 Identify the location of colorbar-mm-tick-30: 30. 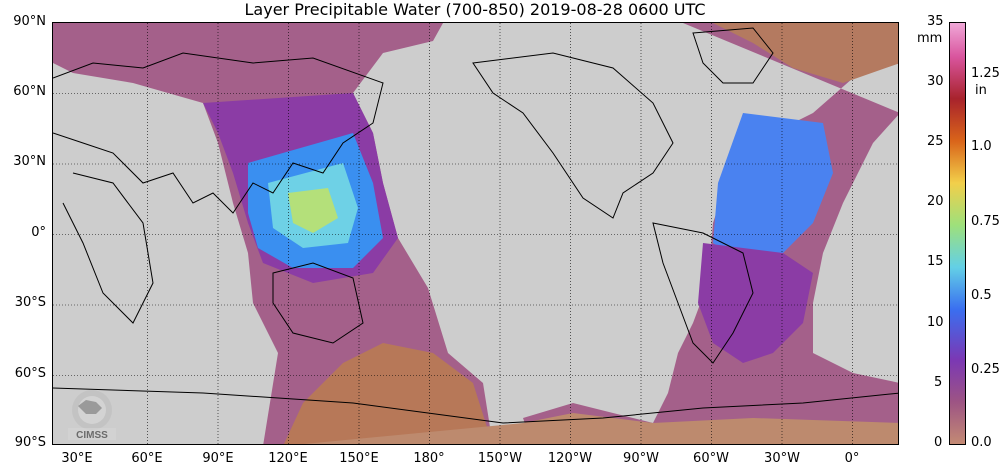
(935, 81).